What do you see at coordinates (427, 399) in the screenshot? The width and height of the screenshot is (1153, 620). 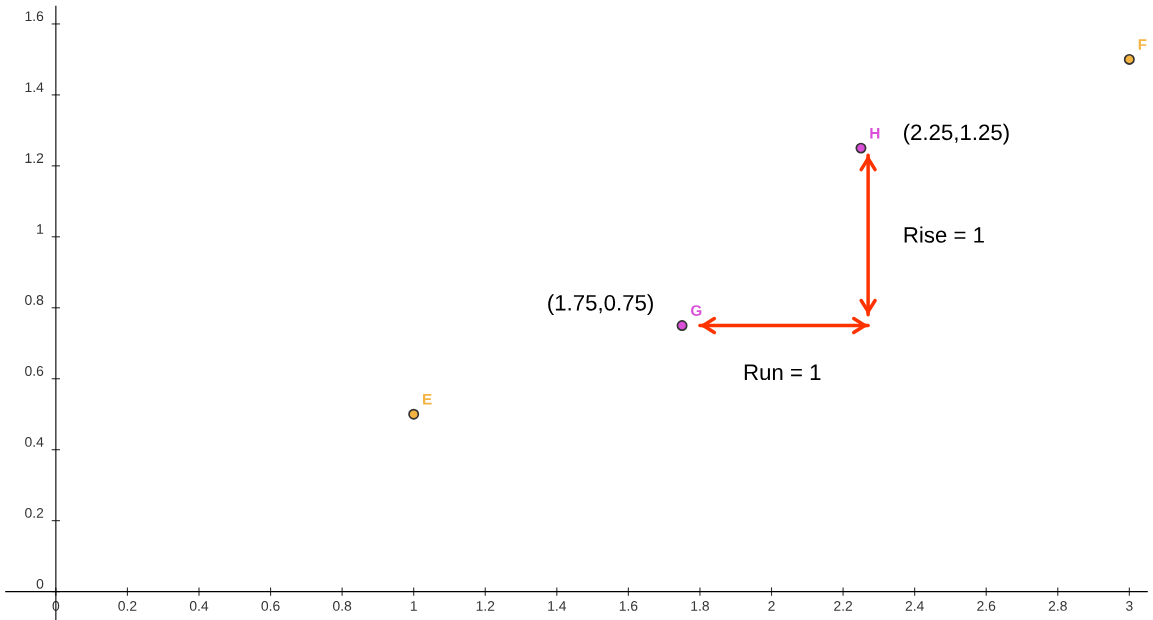 I see `data-label: E` at bounding box center [427, 399].